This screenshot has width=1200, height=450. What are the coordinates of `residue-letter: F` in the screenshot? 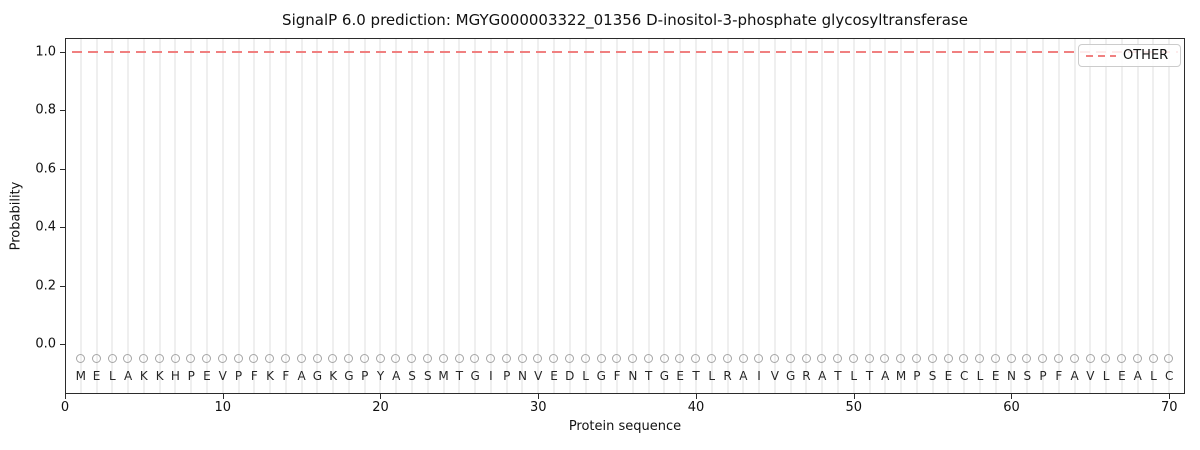 It's located at (286, 375).